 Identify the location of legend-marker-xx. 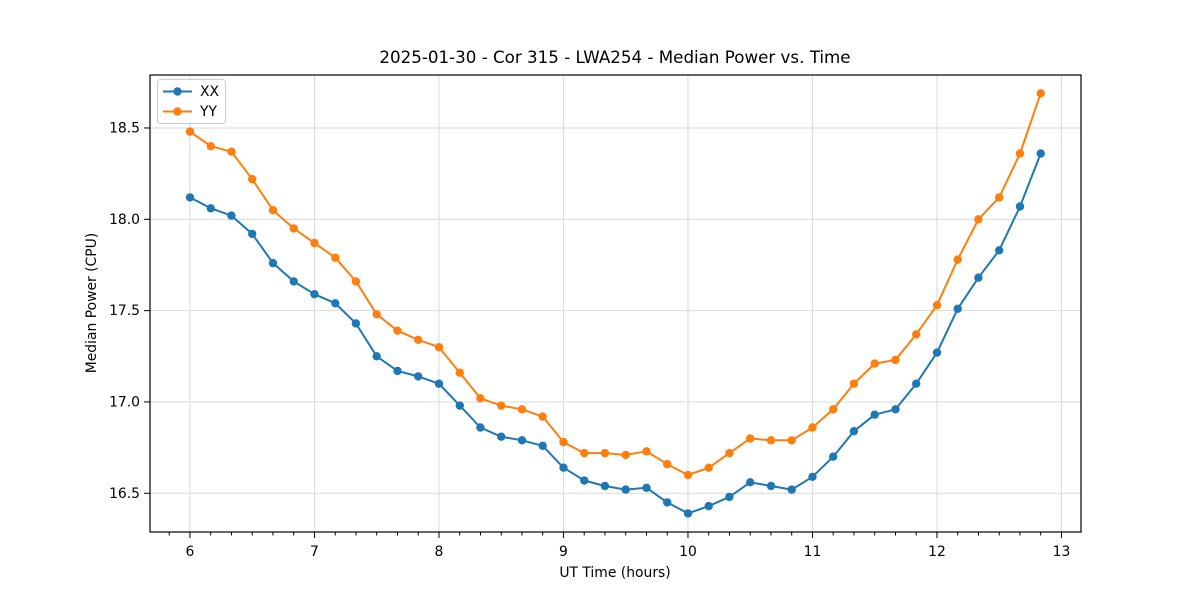
(177, 91).